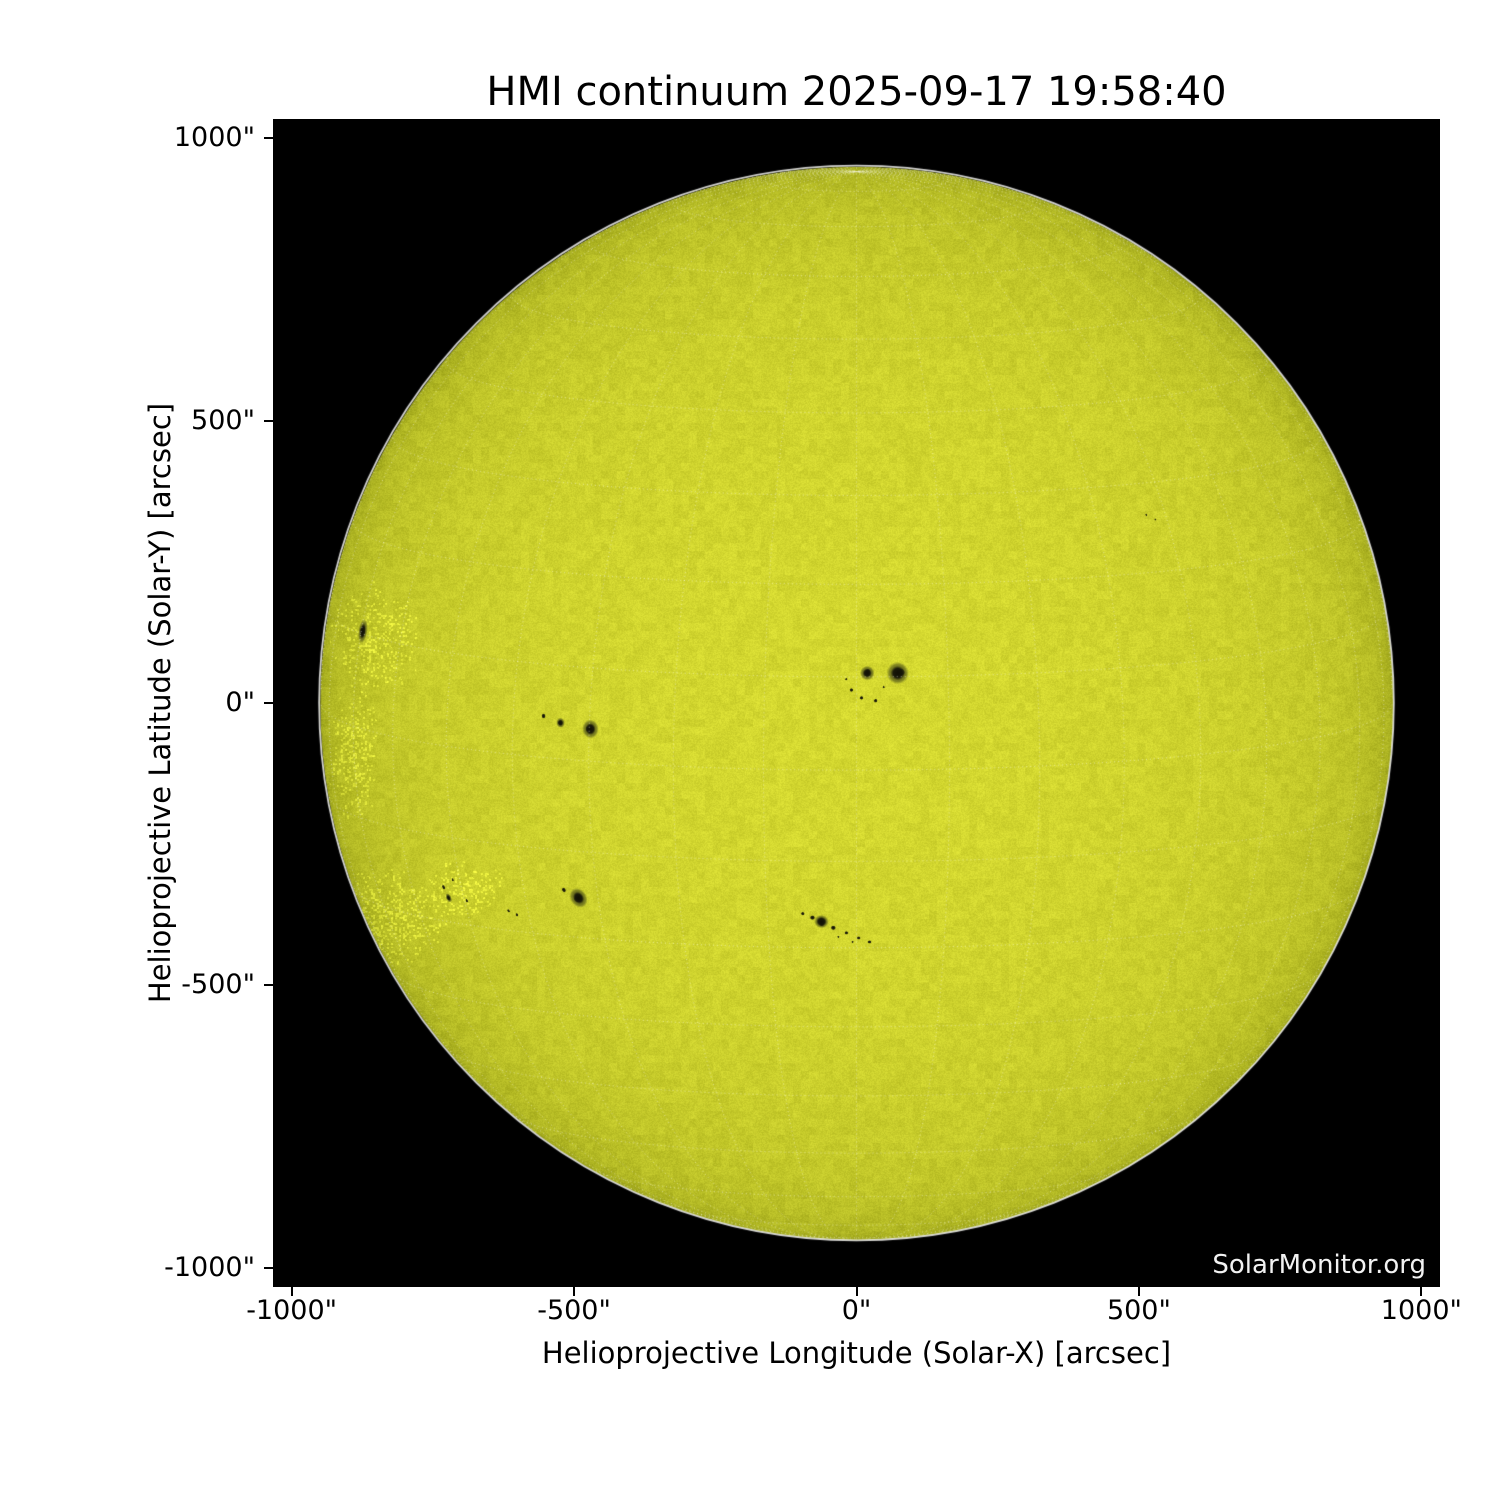 The height and width of the screenshot is (1500, 1500). I want to click on y-tick-label: 500", so click(223, 420).